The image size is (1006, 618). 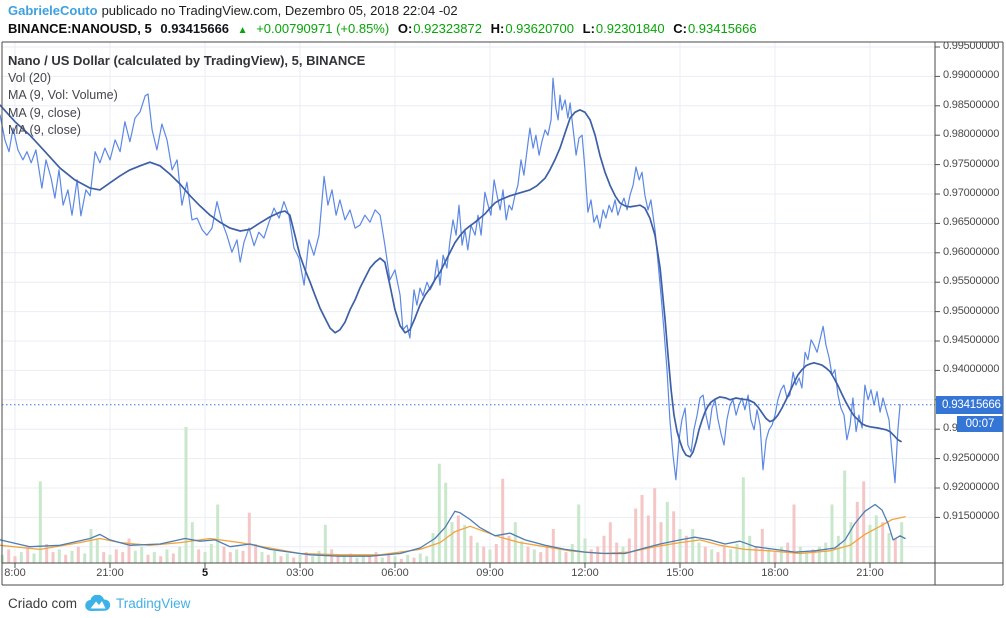 What do you see at coordinates (630, 28) in the screenshot?
I see `low-value: 0.92301840` at bounding box center [630, 28].